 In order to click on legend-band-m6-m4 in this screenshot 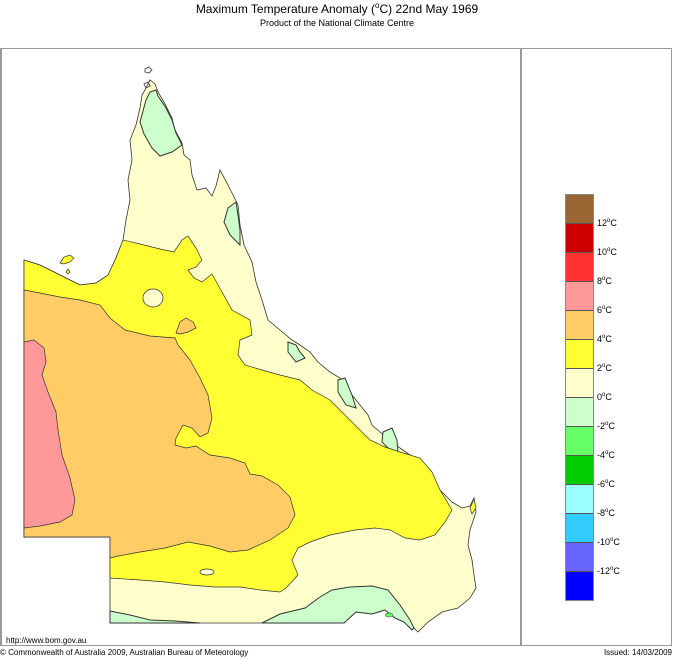, I will do `click(579, 470)`.